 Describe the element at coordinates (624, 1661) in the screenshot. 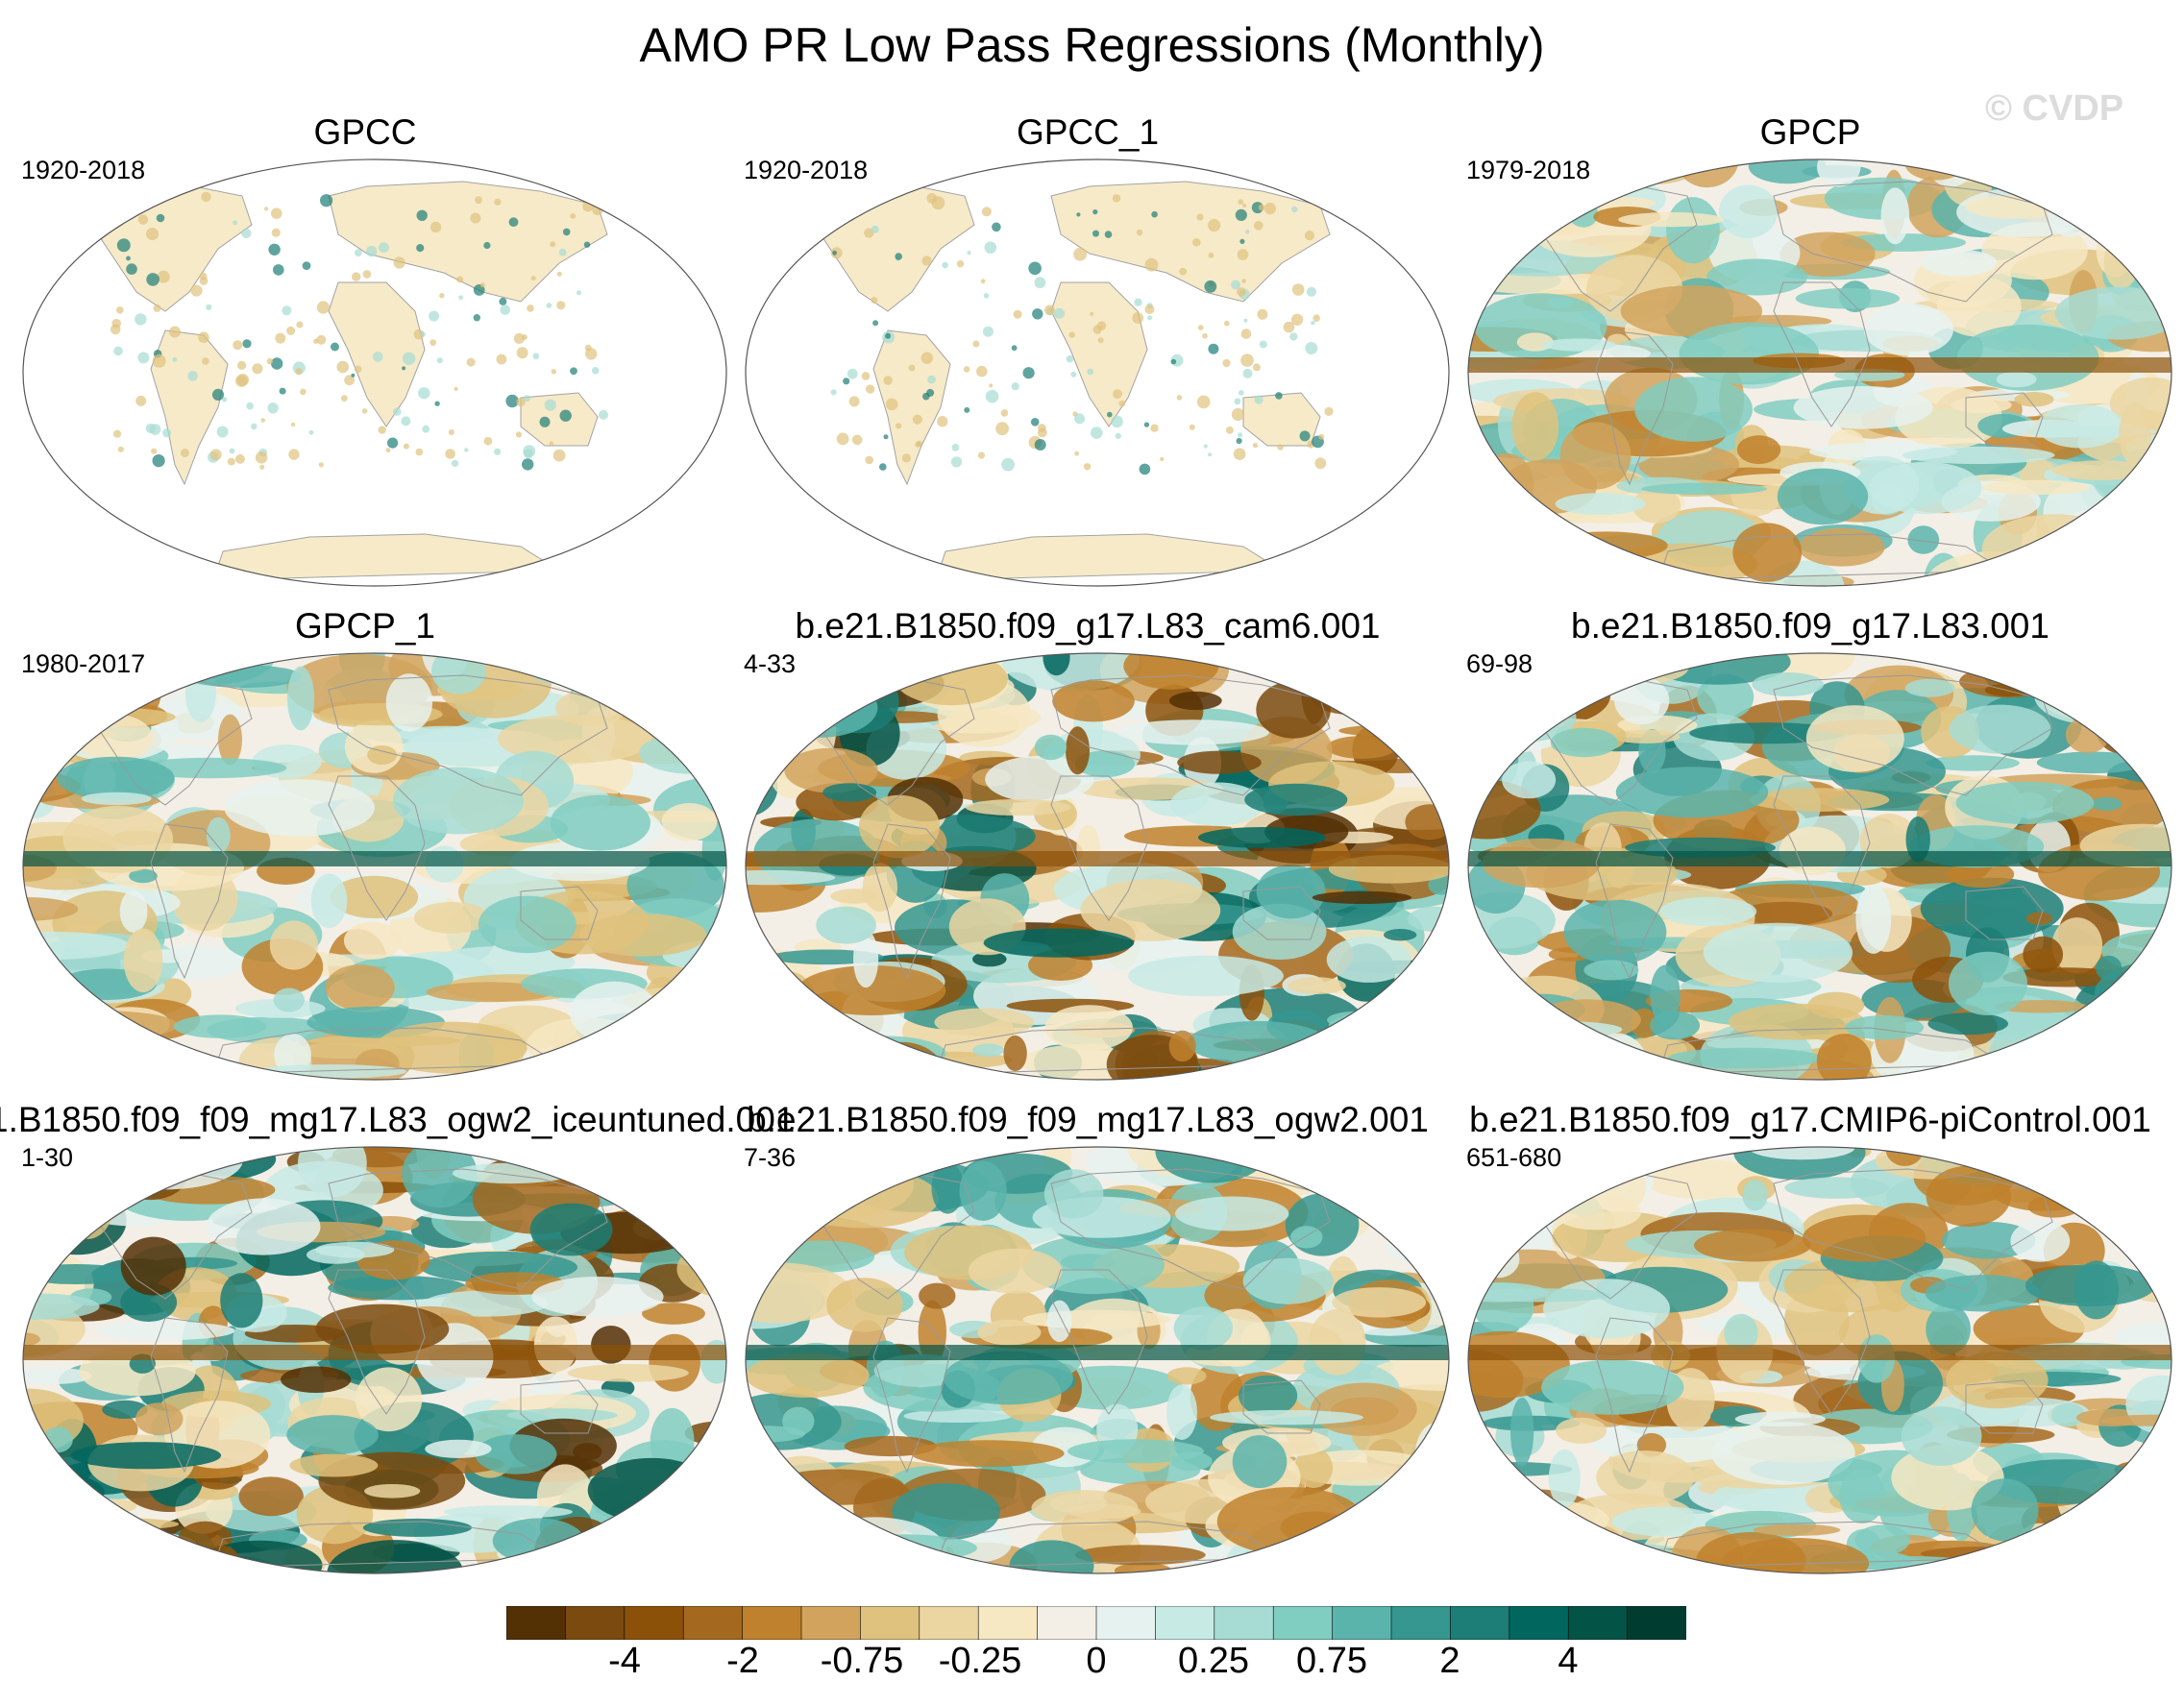

I see `colorbar-tick-label: -4` at that location.